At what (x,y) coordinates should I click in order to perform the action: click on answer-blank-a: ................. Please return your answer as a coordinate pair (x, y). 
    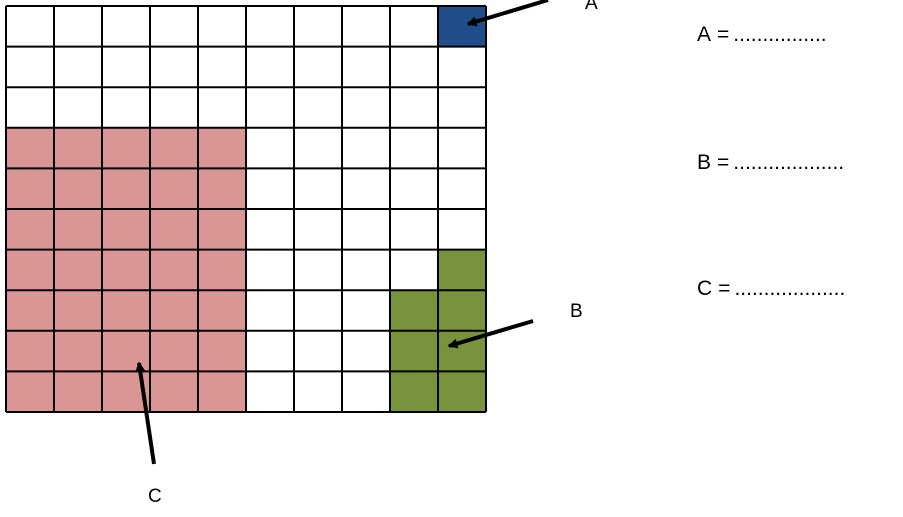
    Looking at the image, I should click on (780, 34).